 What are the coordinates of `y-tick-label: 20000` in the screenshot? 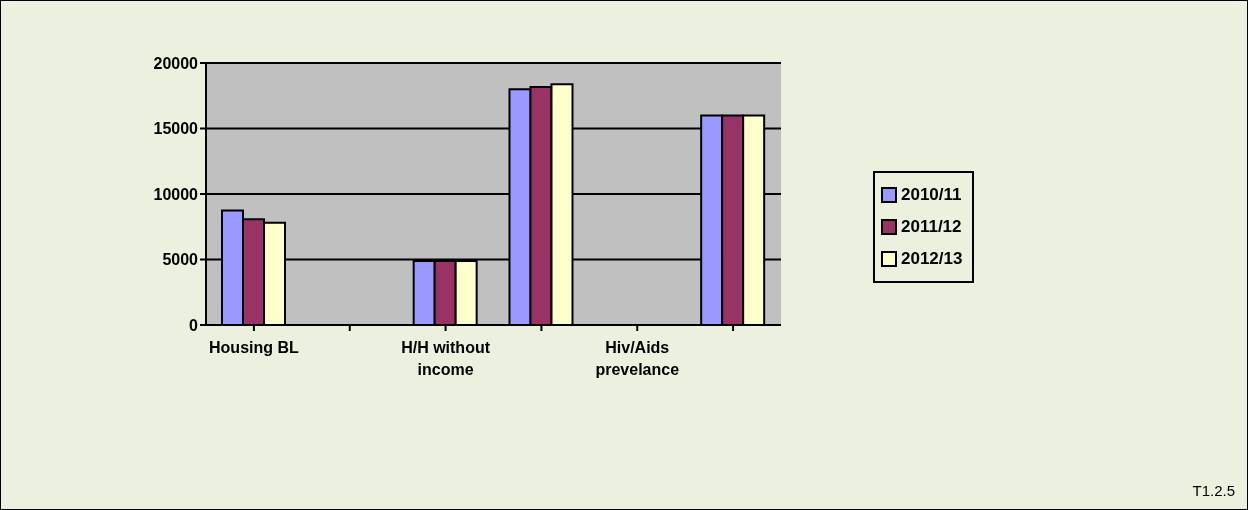 It's located at (176, 63).